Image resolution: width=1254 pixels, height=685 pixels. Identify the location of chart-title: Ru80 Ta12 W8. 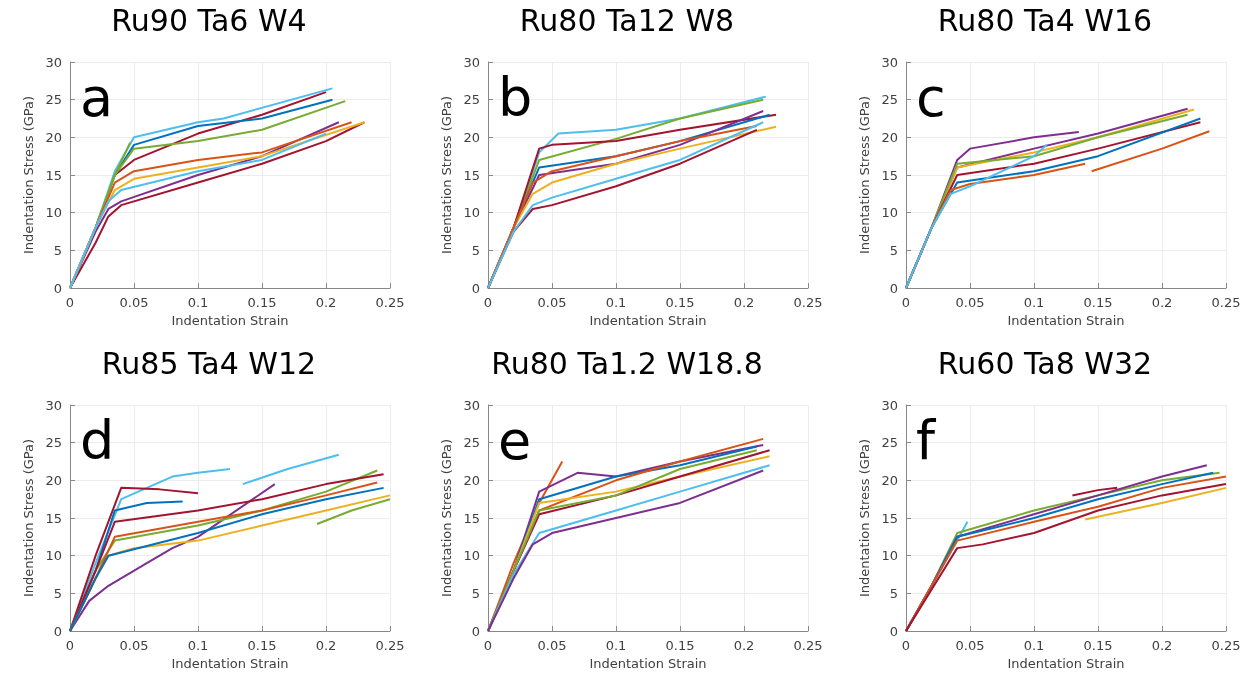
(627, 20).